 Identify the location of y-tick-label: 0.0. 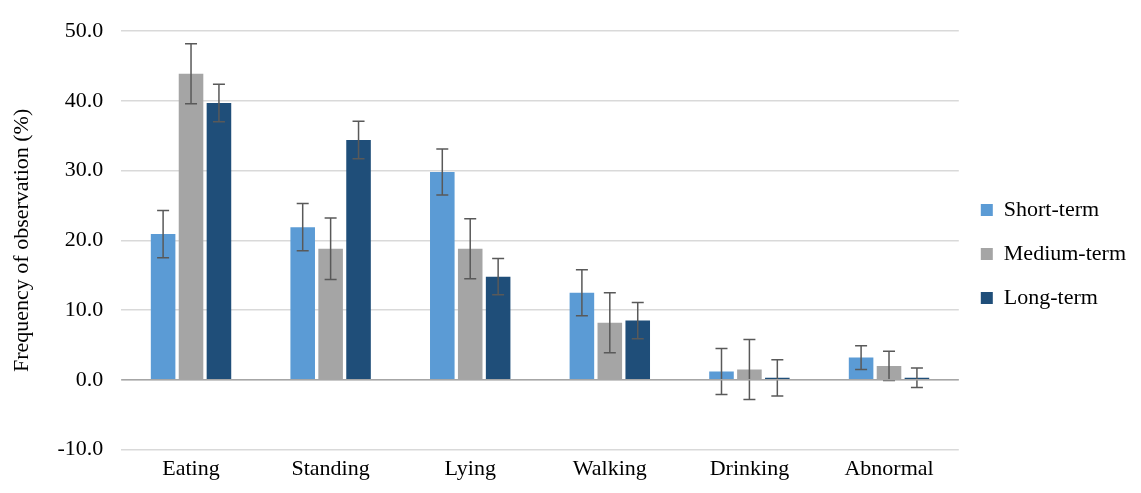
(89, 378).